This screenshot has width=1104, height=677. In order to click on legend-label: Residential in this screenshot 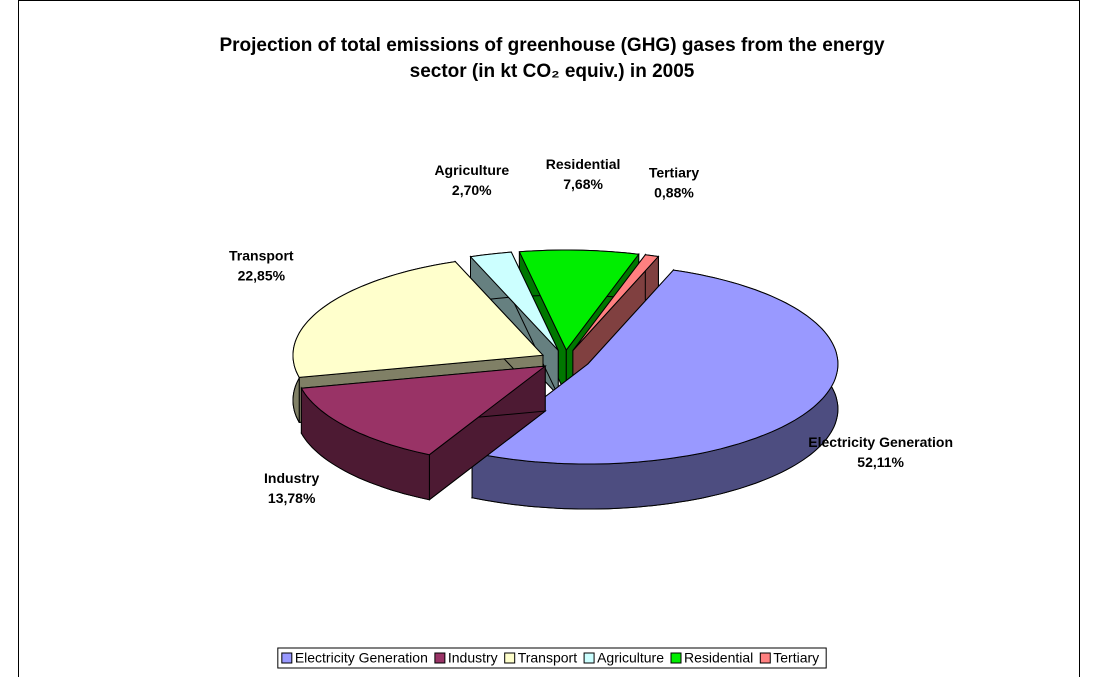, I will do `click(718, 658)`.